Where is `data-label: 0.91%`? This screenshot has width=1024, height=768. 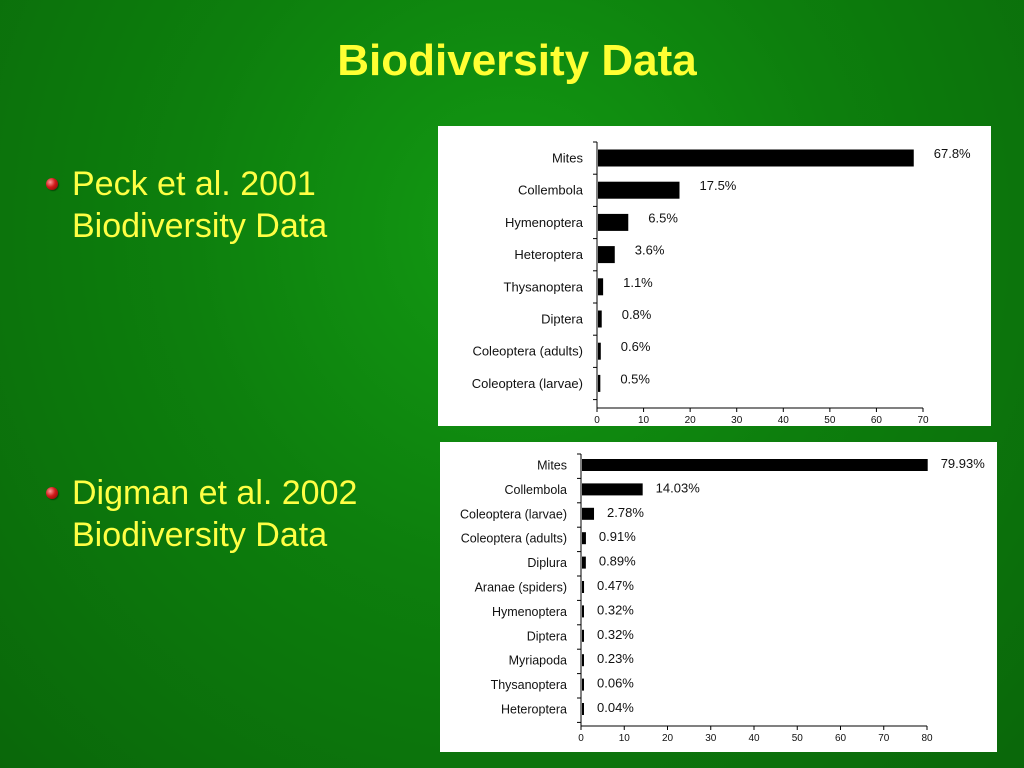 data-label: 0.91% is located at coordinates (617, 536).